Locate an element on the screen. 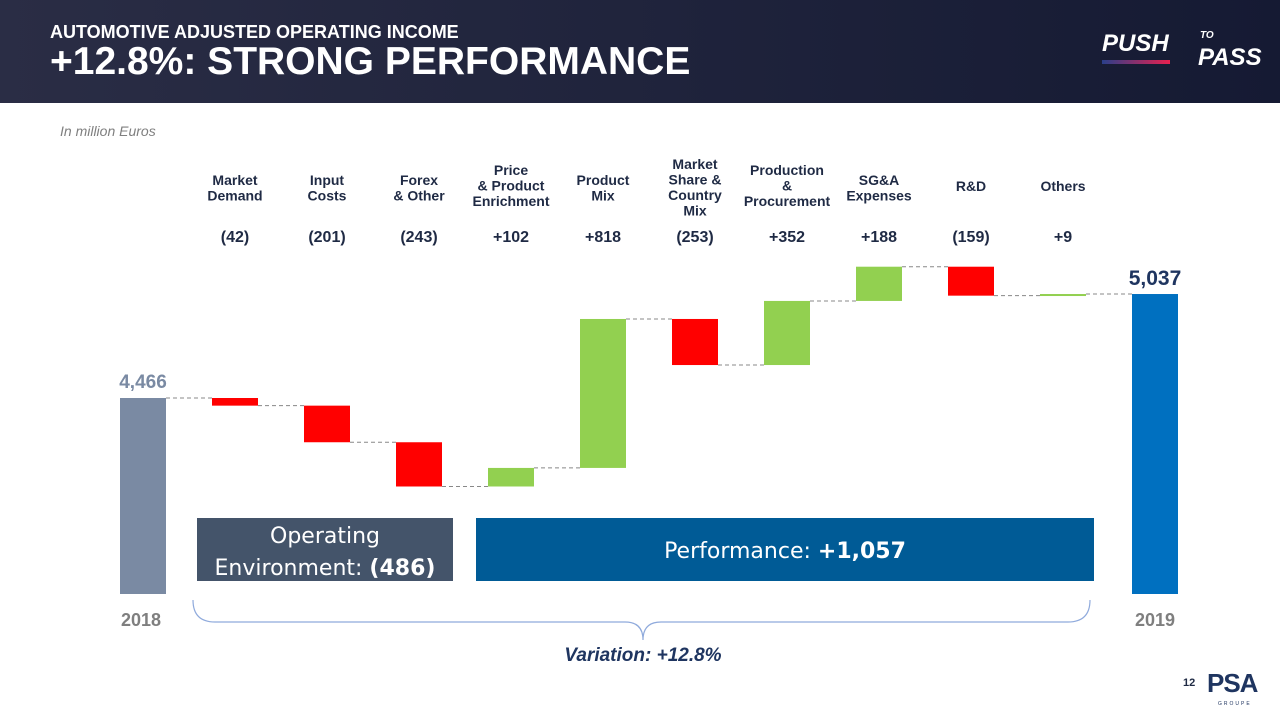  step-label: Production is located at coordinates (787, 170).